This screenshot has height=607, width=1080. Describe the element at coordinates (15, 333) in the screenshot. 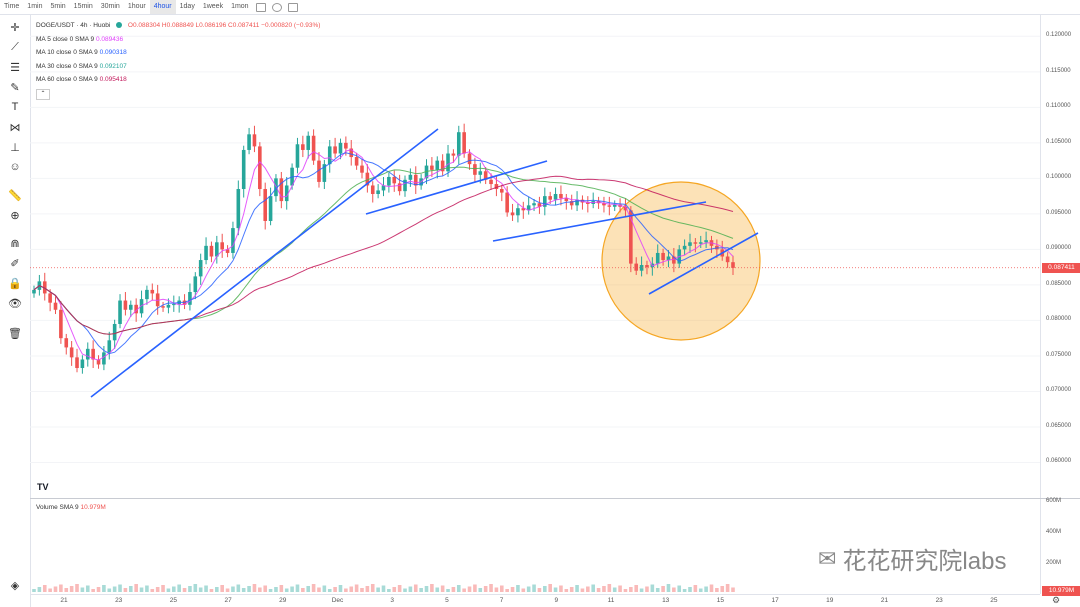

I see `trash-icon: 🗑` at that location.